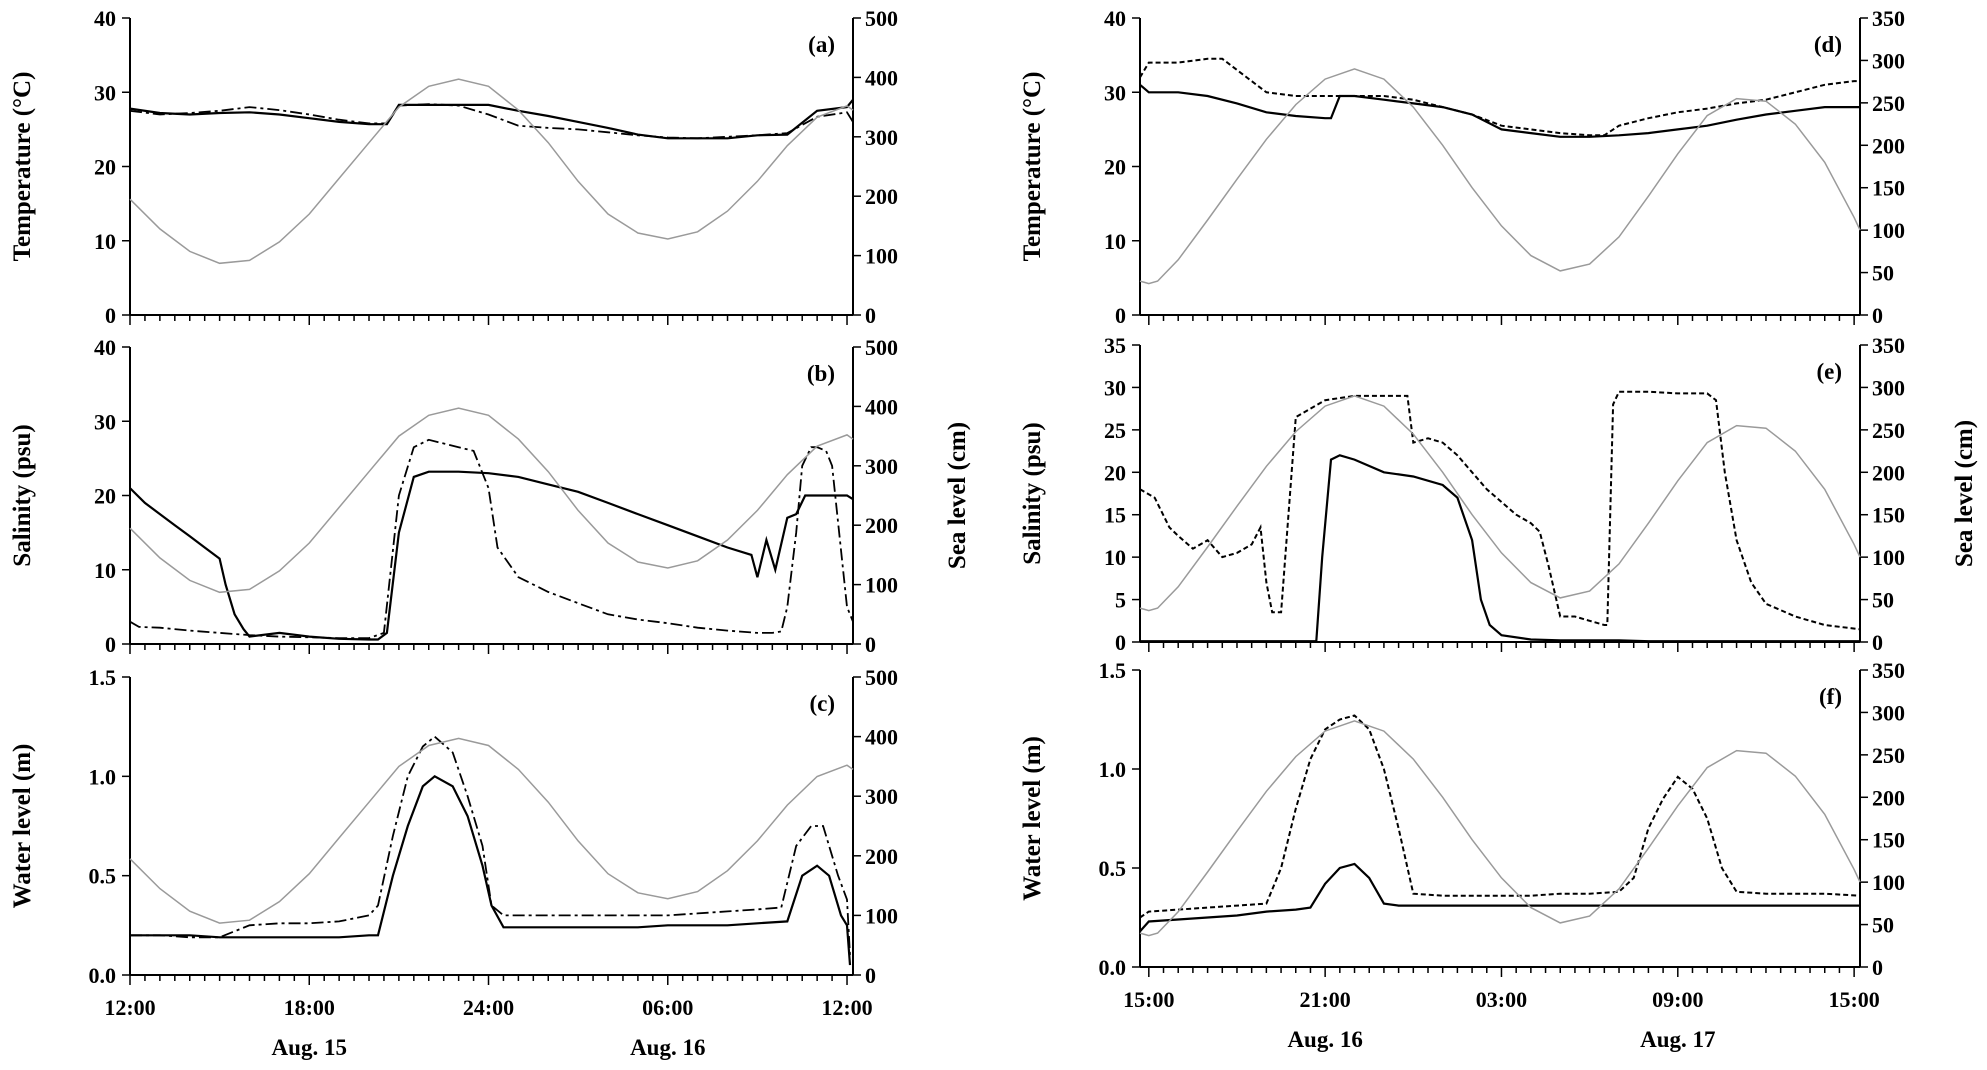 Image resolution: width=1987 pixels, height=1070 pixels. What do you see at coordinates (309, 1007) in the screenshot?
I see `x-tick-label: 18:00` at bounding box center [309, 1007].